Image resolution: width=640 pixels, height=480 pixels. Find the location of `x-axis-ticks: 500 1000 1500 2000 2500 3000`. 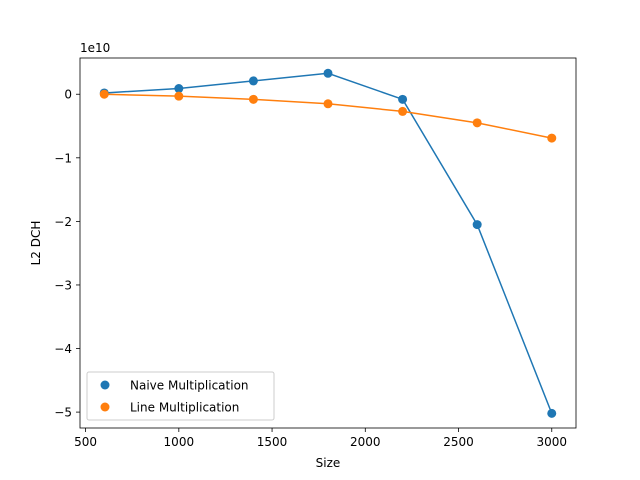

x-axis-ticks: 500 1000 1500 2000 2500 3000 is located at coordinates (320, 438).